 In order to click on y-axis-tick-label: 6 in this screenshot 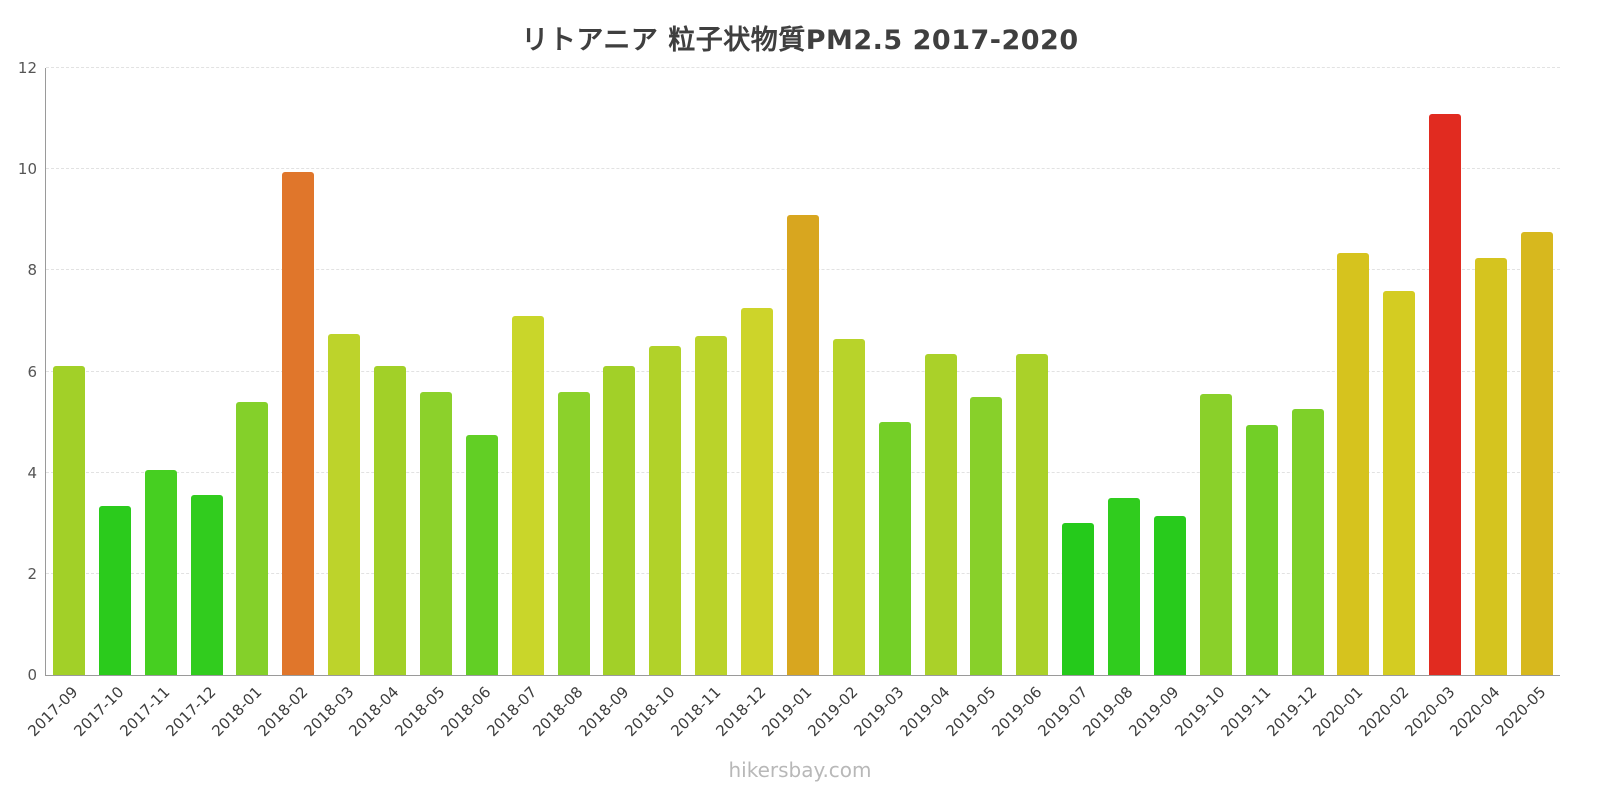, I will do `click(32, 371)`.